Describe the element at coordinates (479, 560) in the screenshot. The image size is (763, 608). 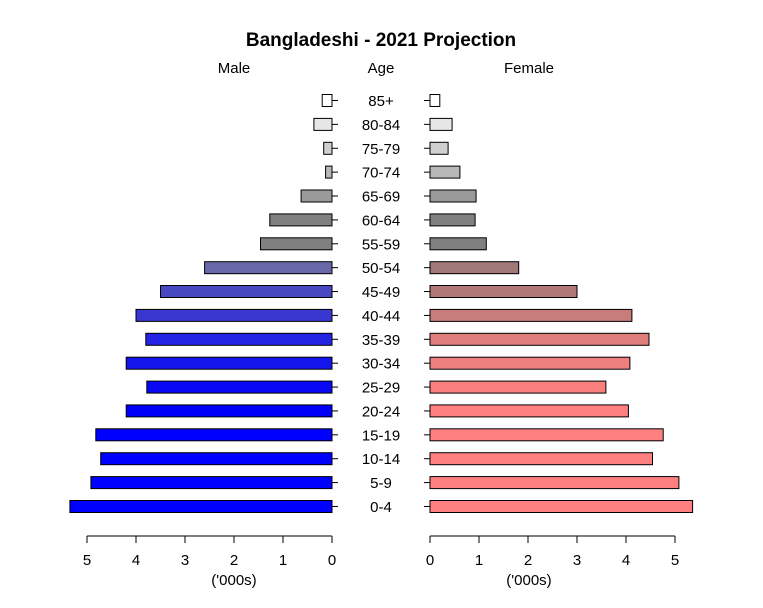
I see `female-tick-label: 1` at that location.